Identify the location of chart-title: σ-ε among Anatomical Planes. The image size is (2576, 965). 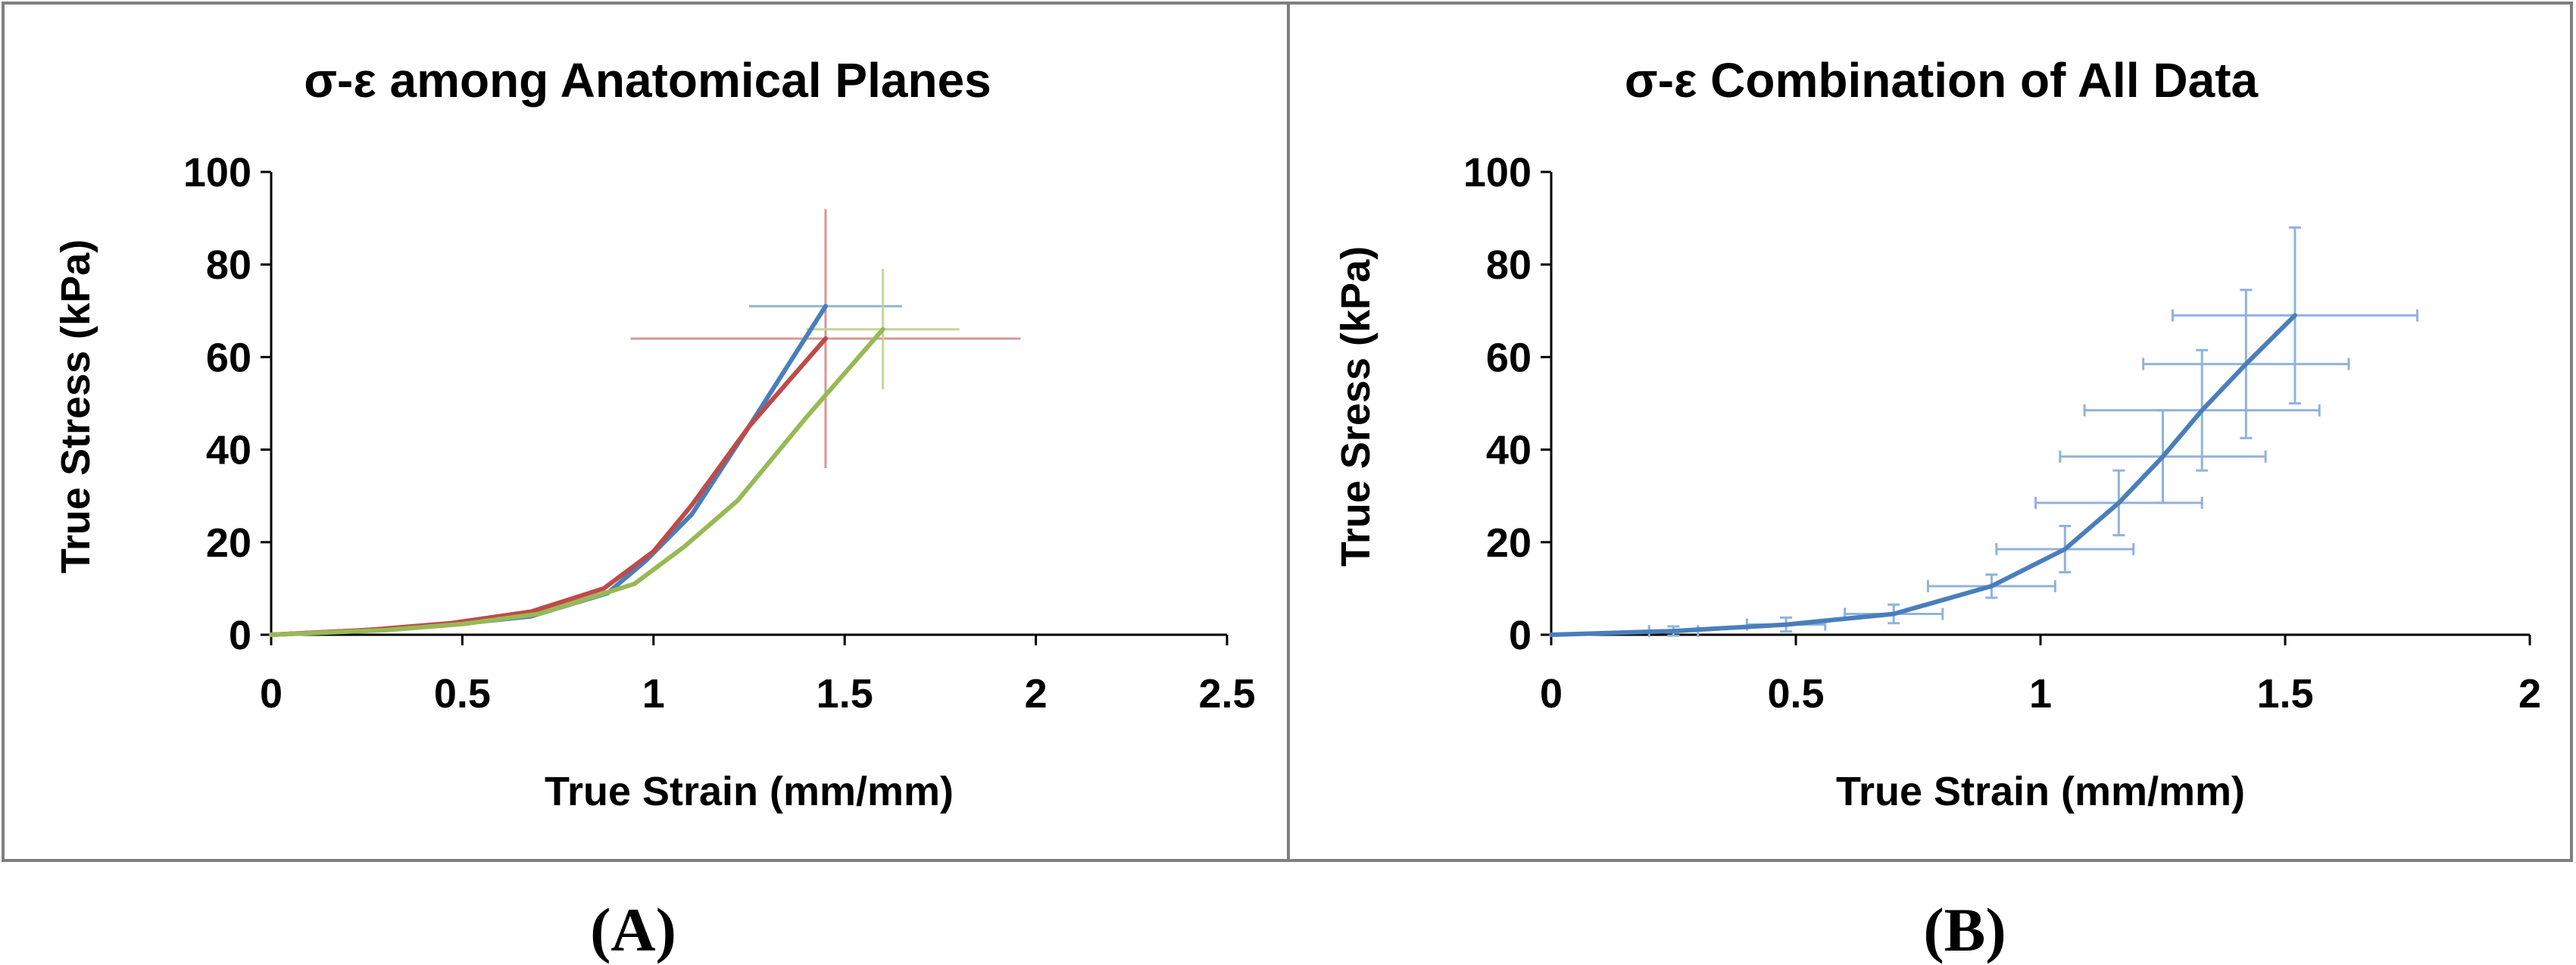
(647, 80).